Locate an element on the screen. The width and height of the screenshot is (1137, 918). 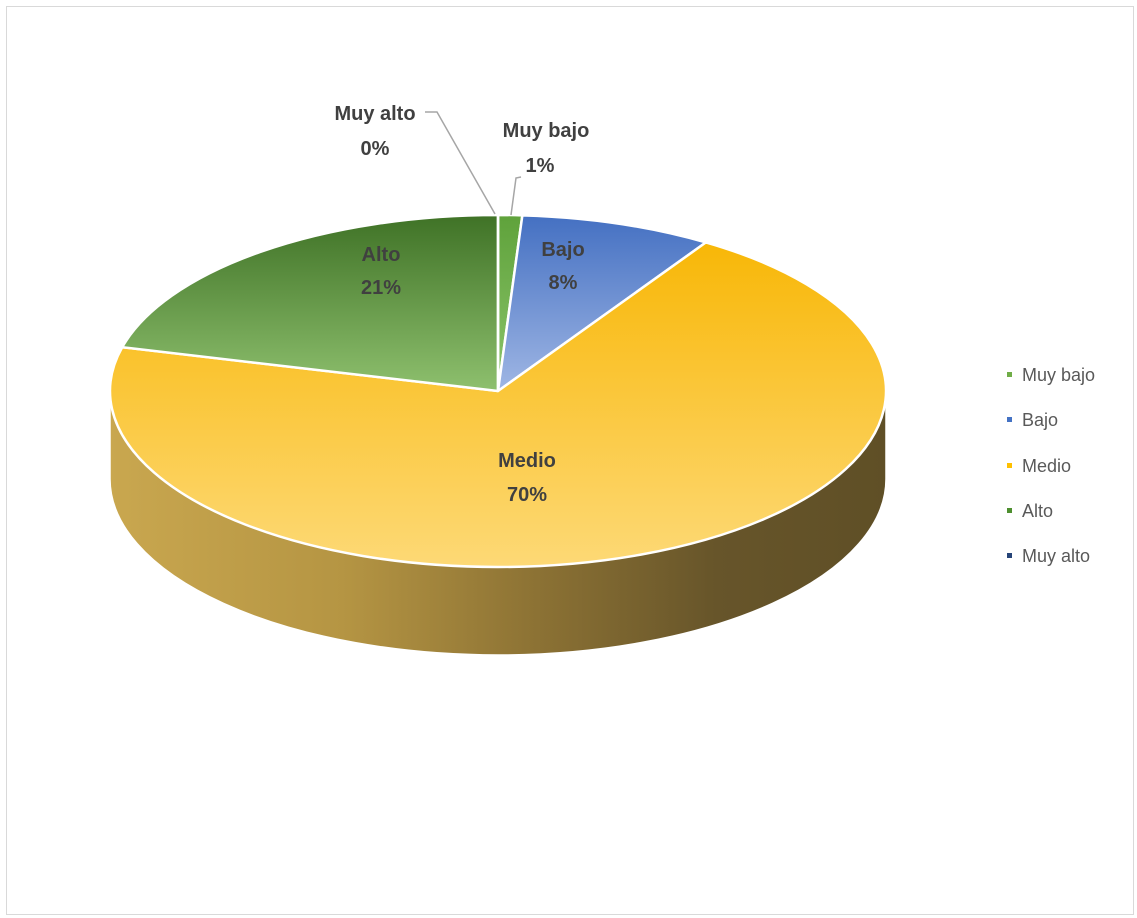
legend-item-alto: Alto is located at coordinates (1030, 511).